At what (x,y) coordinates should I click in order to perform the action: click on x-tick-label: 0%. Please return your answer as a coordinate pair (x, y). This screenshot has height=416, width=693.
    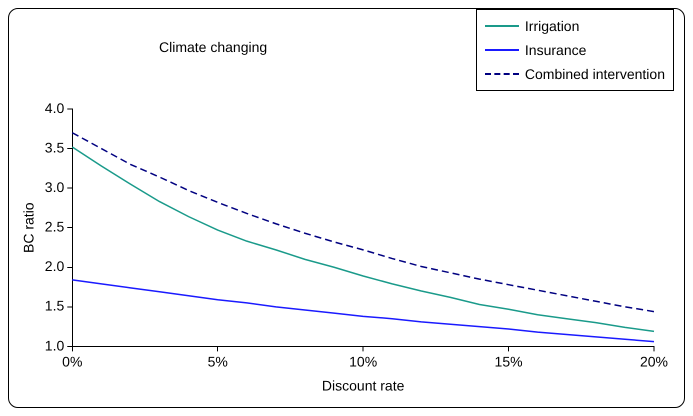
    Looking at the image, I should click on (72, 362).